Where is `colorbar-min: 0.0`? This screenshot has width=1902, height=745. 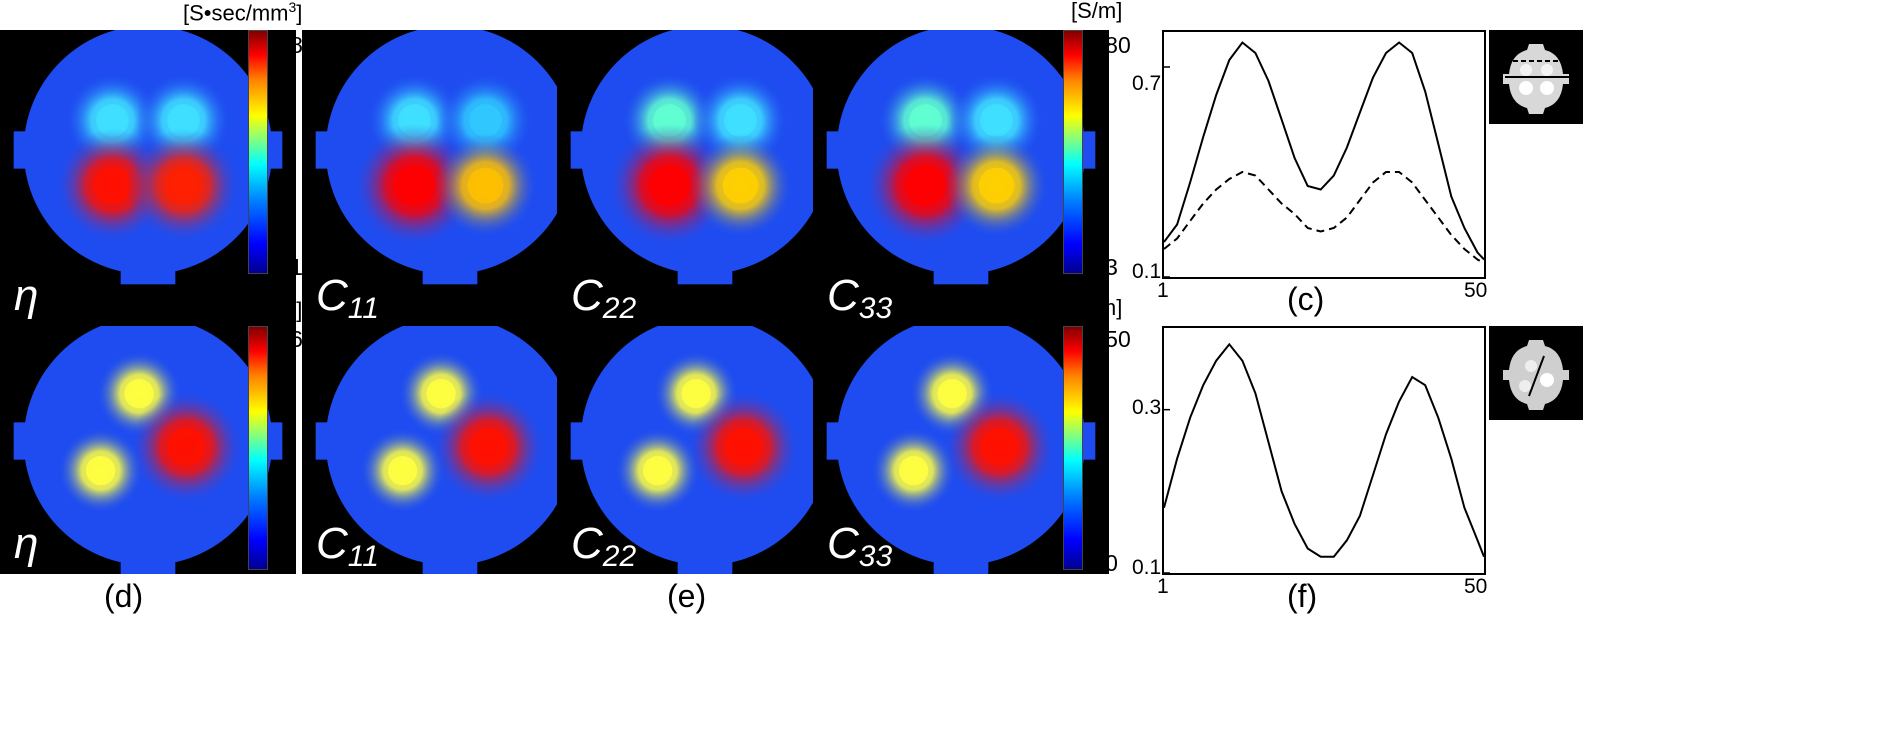
colorbar-min: 0.0 is located at coordinates (1102, 563).